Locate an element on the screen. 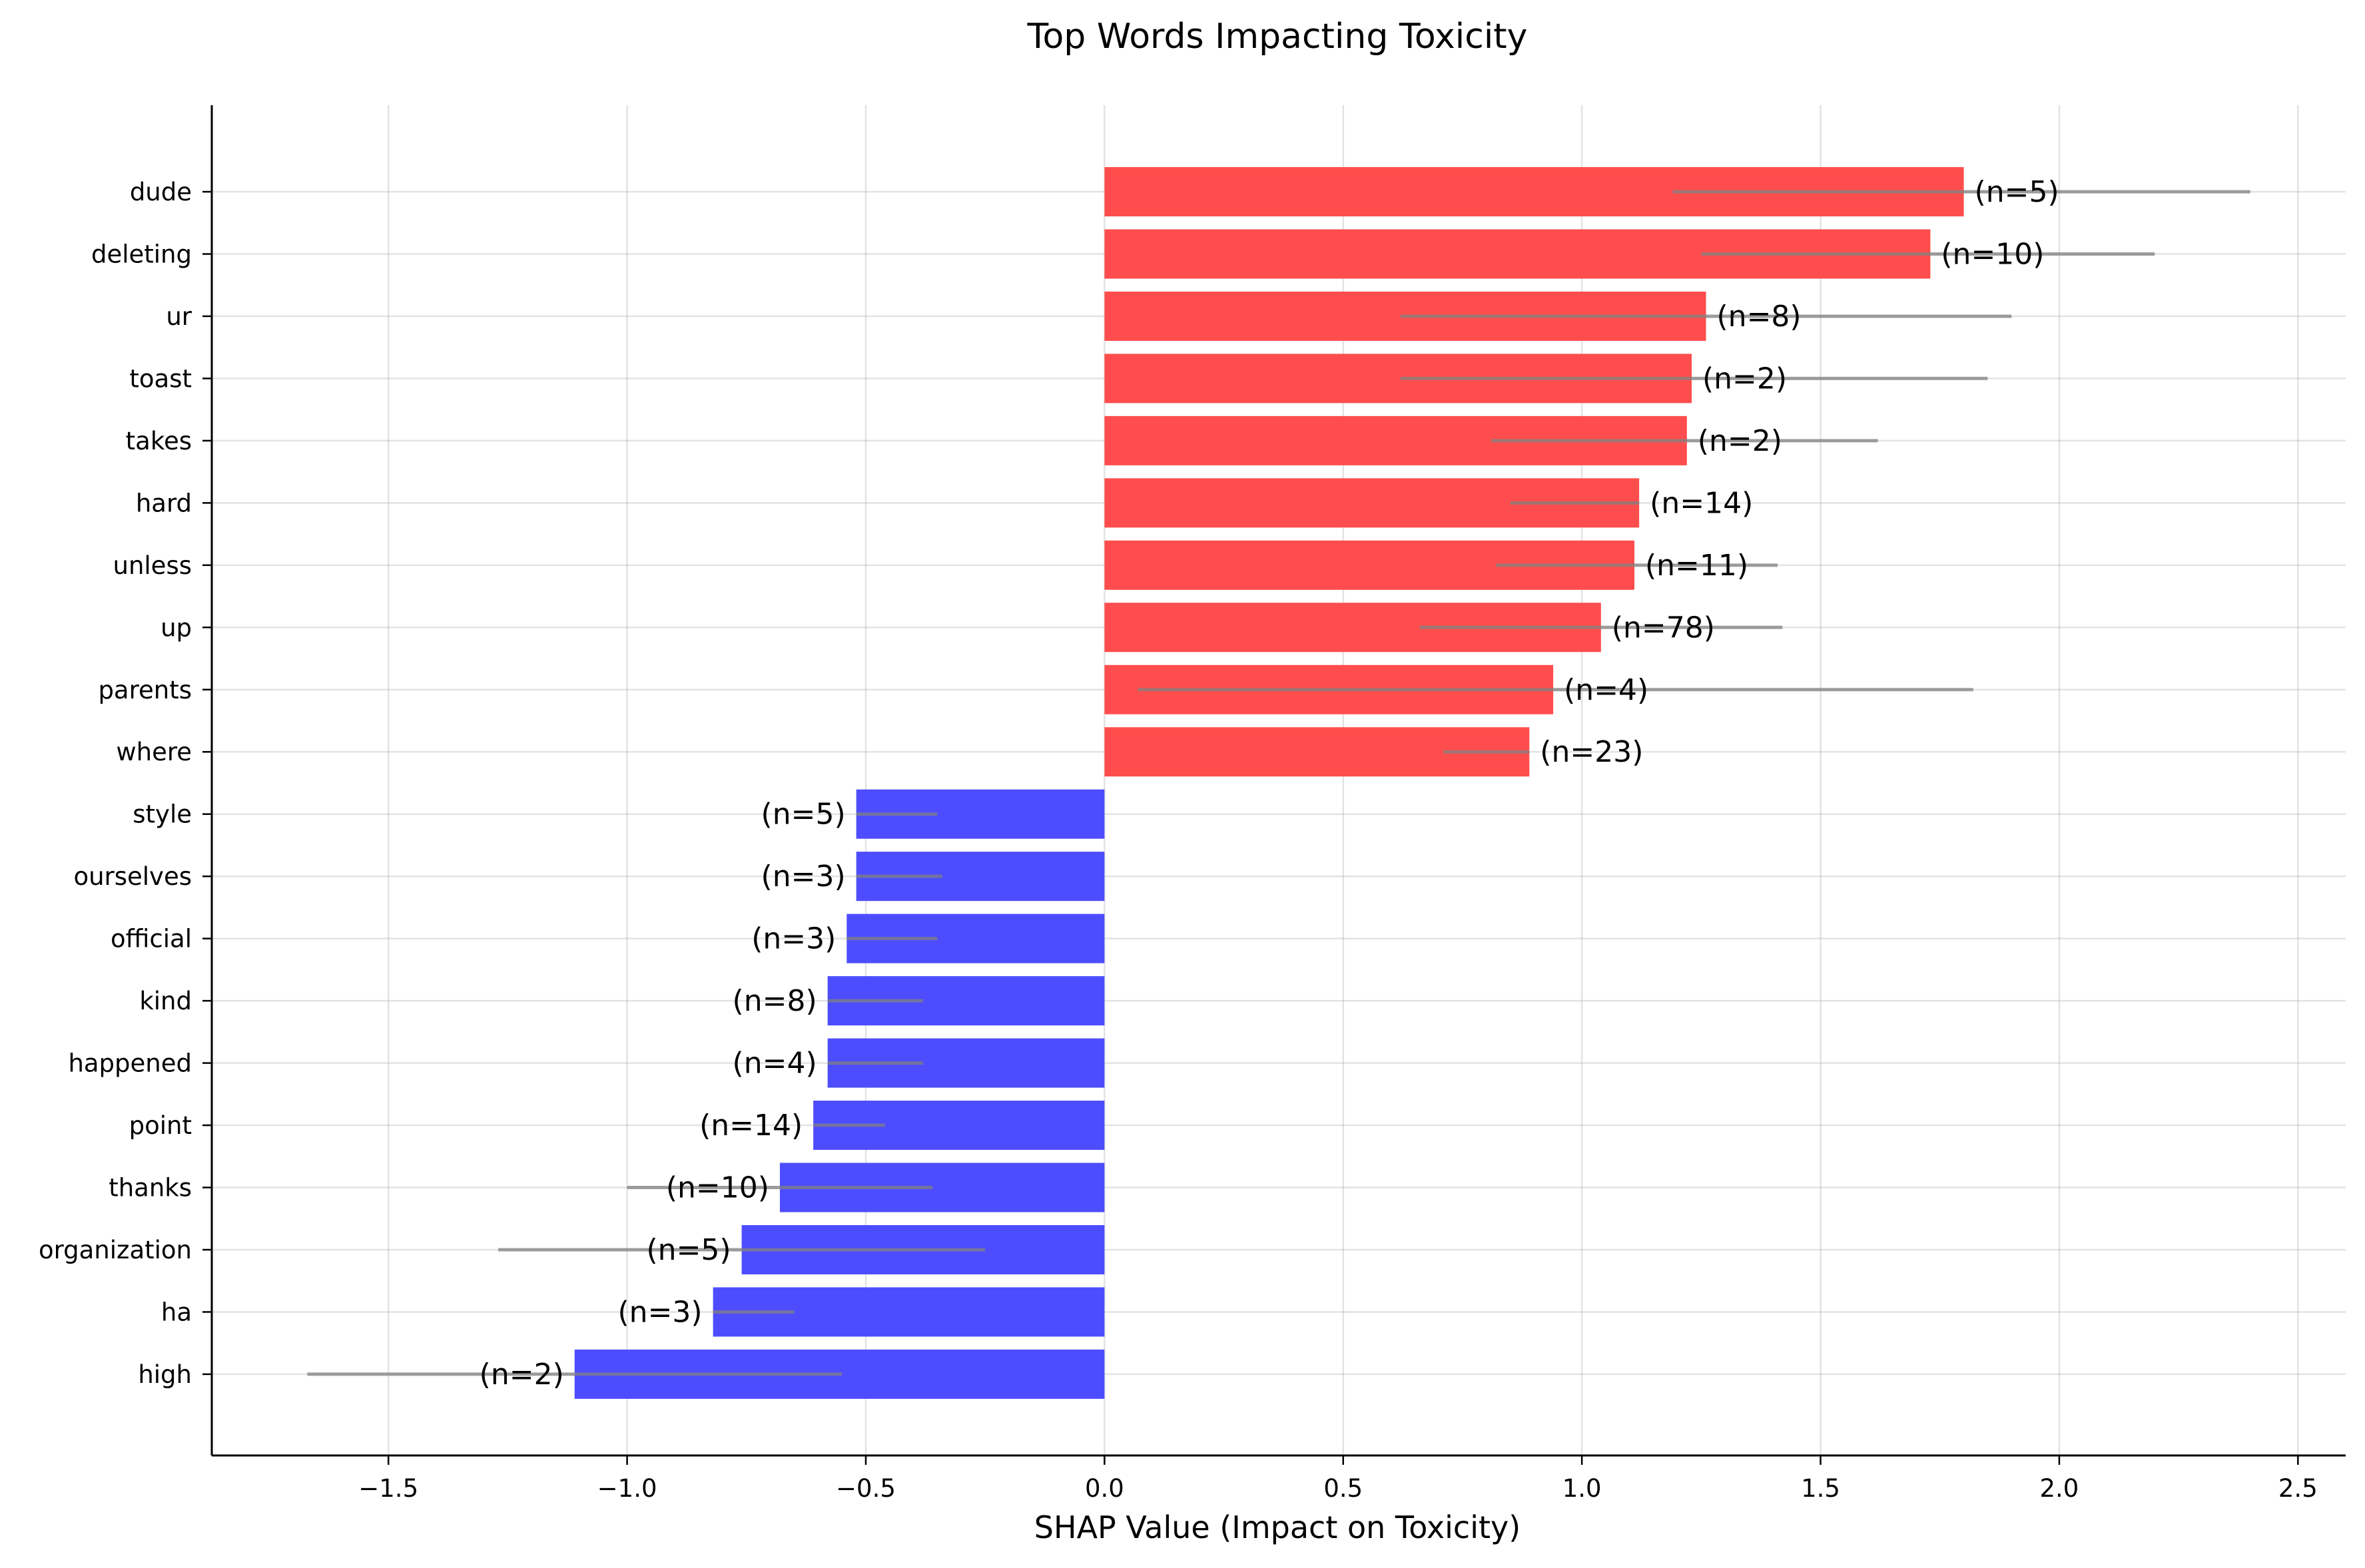 This screenshot has width=2365, height=1568. y-tick-label-ha: ha is located at coordinates (176, 1312).